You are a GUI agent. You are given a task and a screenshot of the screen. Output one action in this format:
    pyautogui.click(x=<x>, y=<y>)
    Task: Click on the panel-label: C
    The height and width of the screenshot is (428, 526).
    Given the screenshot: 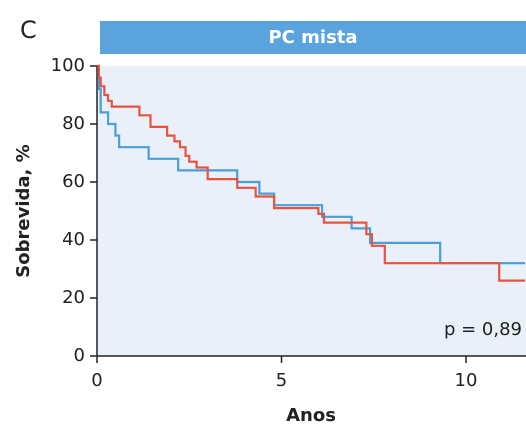 What is the action you would take?
    pyautogui.click(x=28, y=30)
    